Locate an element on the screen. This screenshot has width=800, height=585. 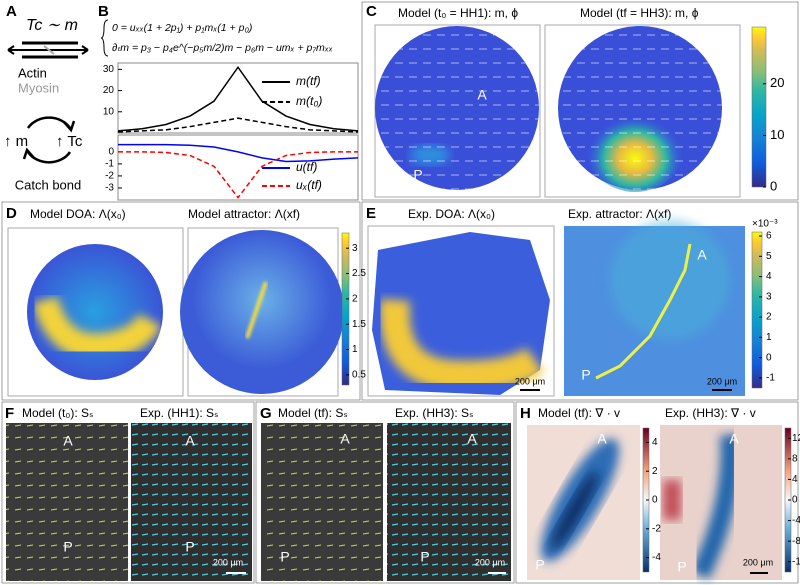
legend-label: uₓ(tf) is located at coordinates (309, 185).